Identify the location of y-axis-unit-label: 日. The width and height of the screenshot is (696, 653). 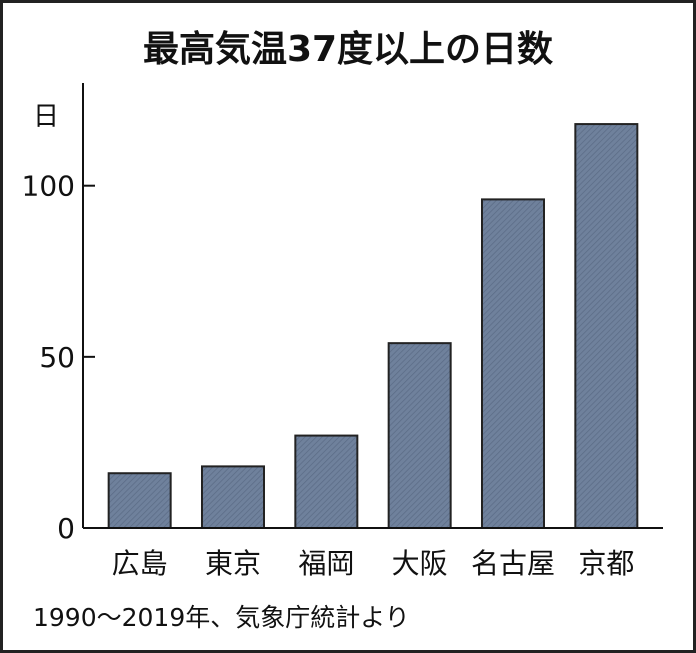
(46, 117).